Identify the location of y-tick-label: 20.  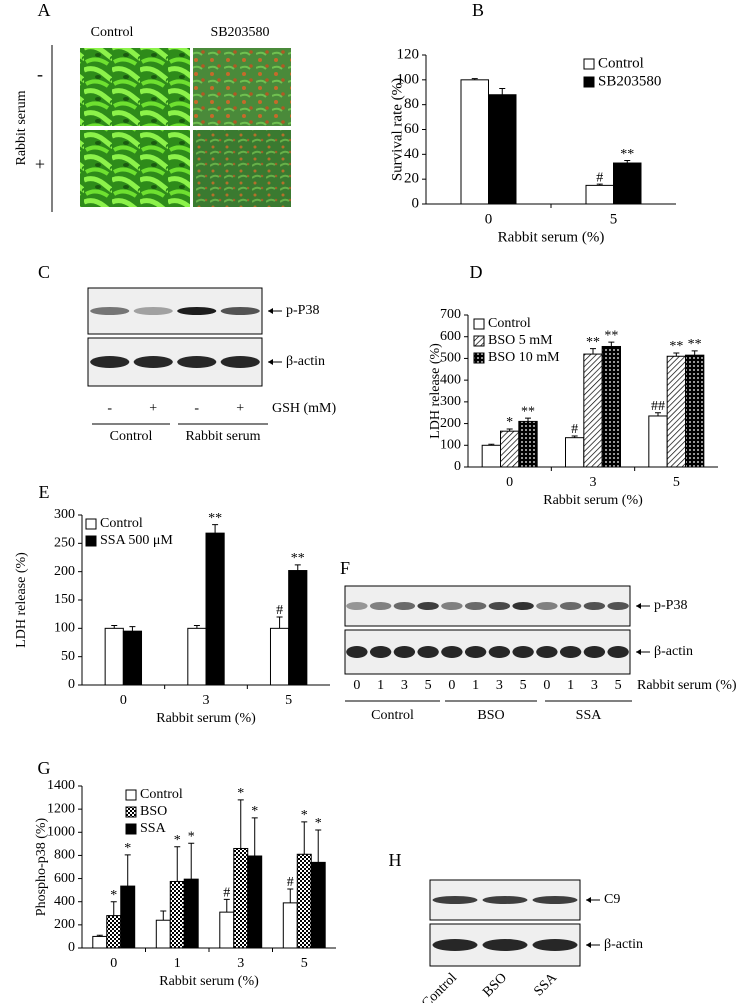
(411, 179).